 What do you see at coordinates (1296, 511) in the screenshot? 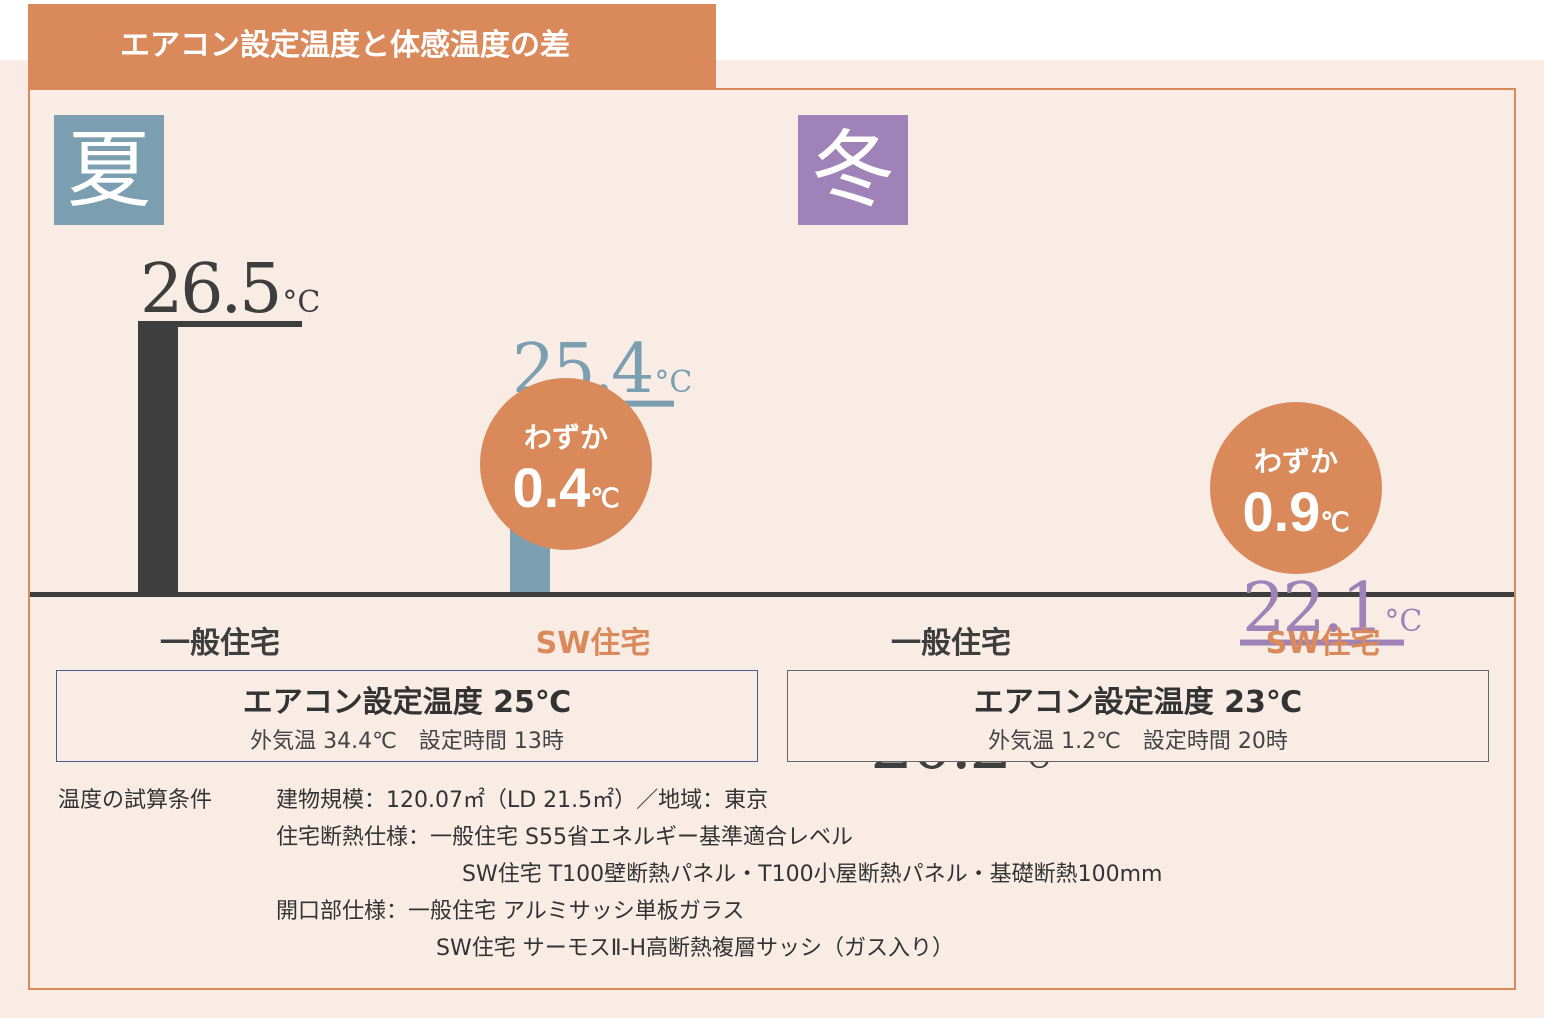
I see `difference-value: 0.9℃` at bounding box center [1296, 511].